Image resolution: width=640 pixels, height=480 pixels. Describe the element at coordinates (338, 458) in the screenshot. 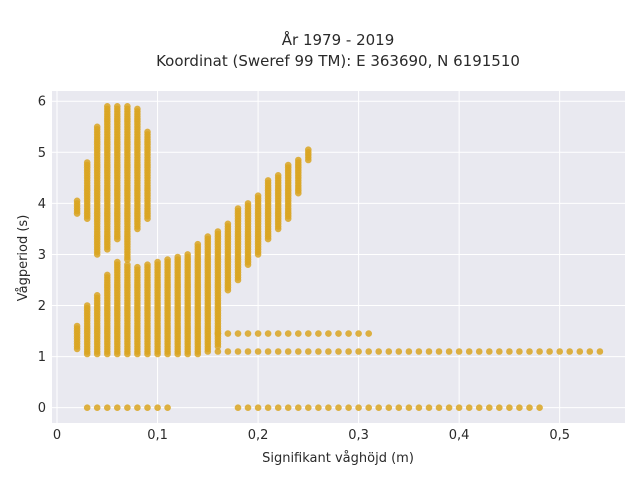

I see `x-axis-label: Signifikant våghöjd (m)` at that location.